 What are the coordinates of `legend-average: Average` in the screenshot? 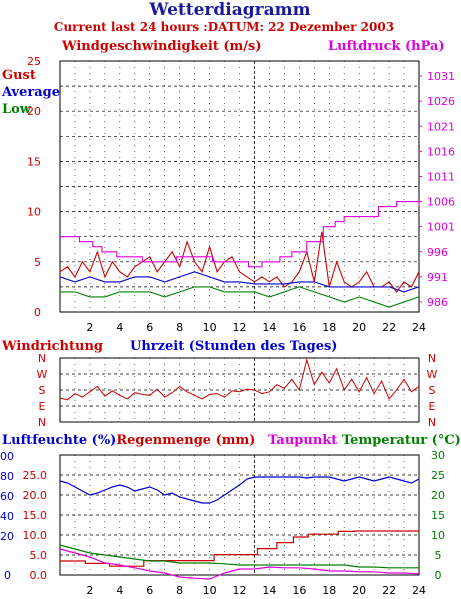 It's located at (30, 92).